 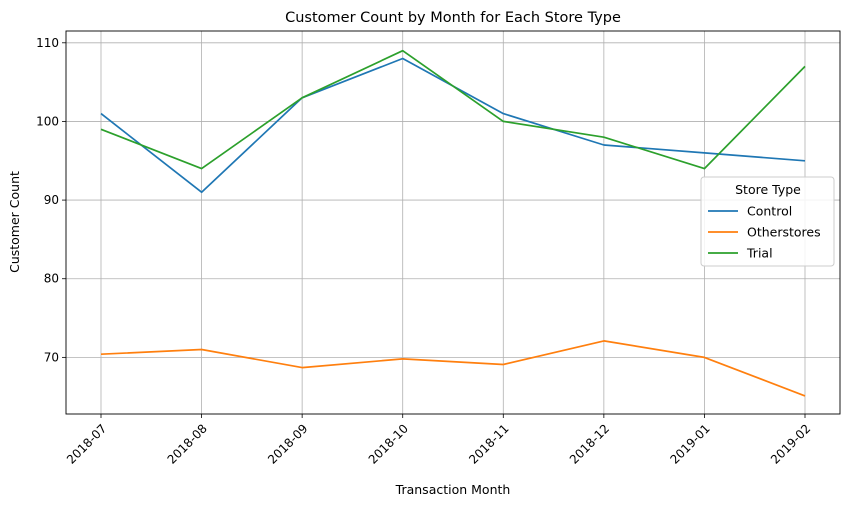 What do you see at coordinates (86, 443) in the screenshot?
I see `x-tick-label: 2018-07` at bounding box center [86, 443].